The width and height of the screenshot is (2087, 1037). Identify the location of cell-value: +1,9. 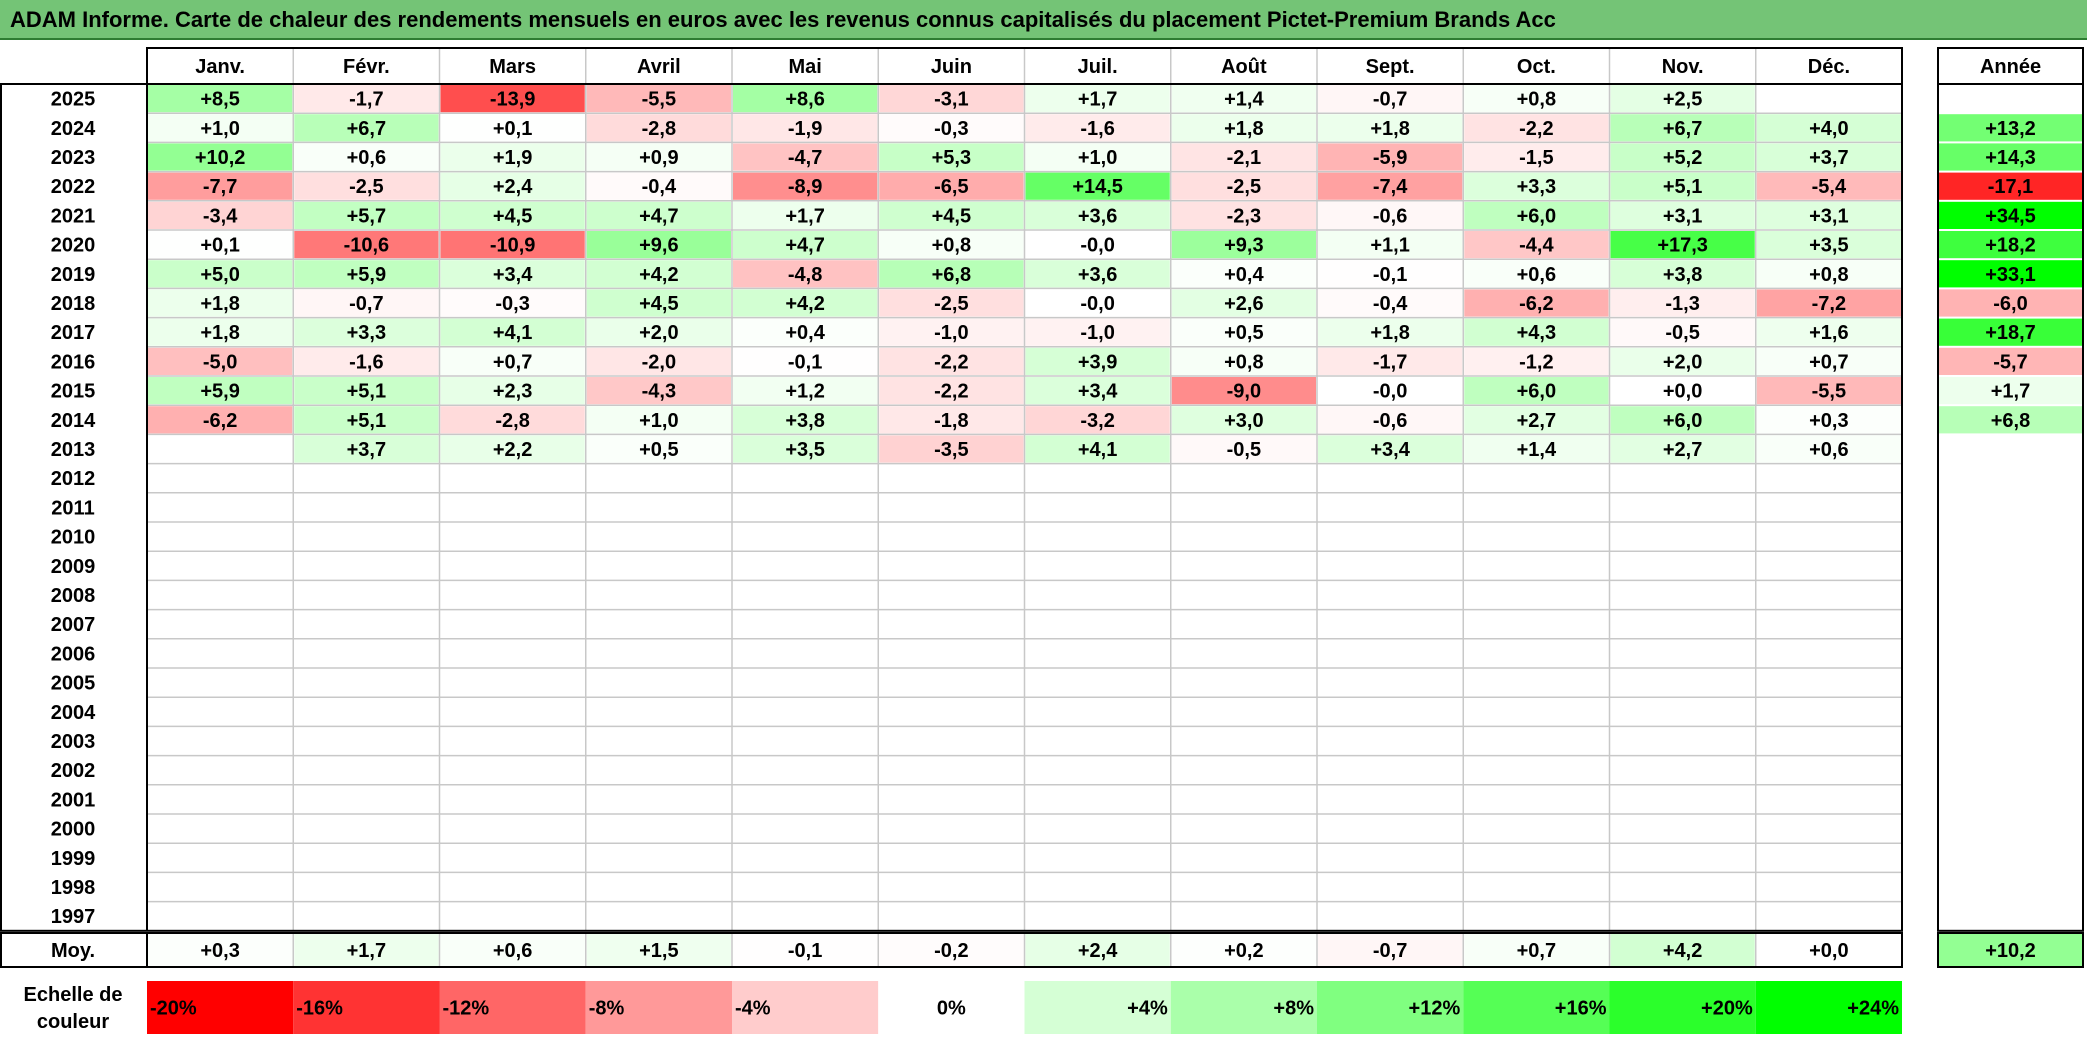
(512, 158).